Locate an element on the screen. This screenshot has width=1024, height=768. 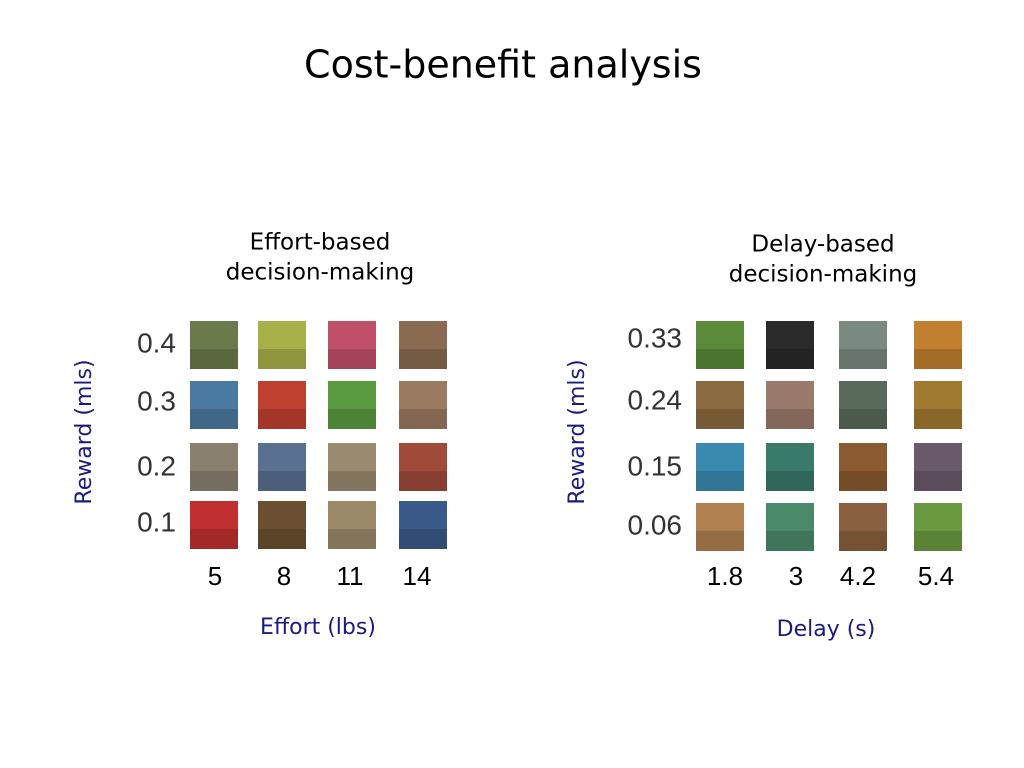
row-label: 0.33 is located at coordinates (655, 337).